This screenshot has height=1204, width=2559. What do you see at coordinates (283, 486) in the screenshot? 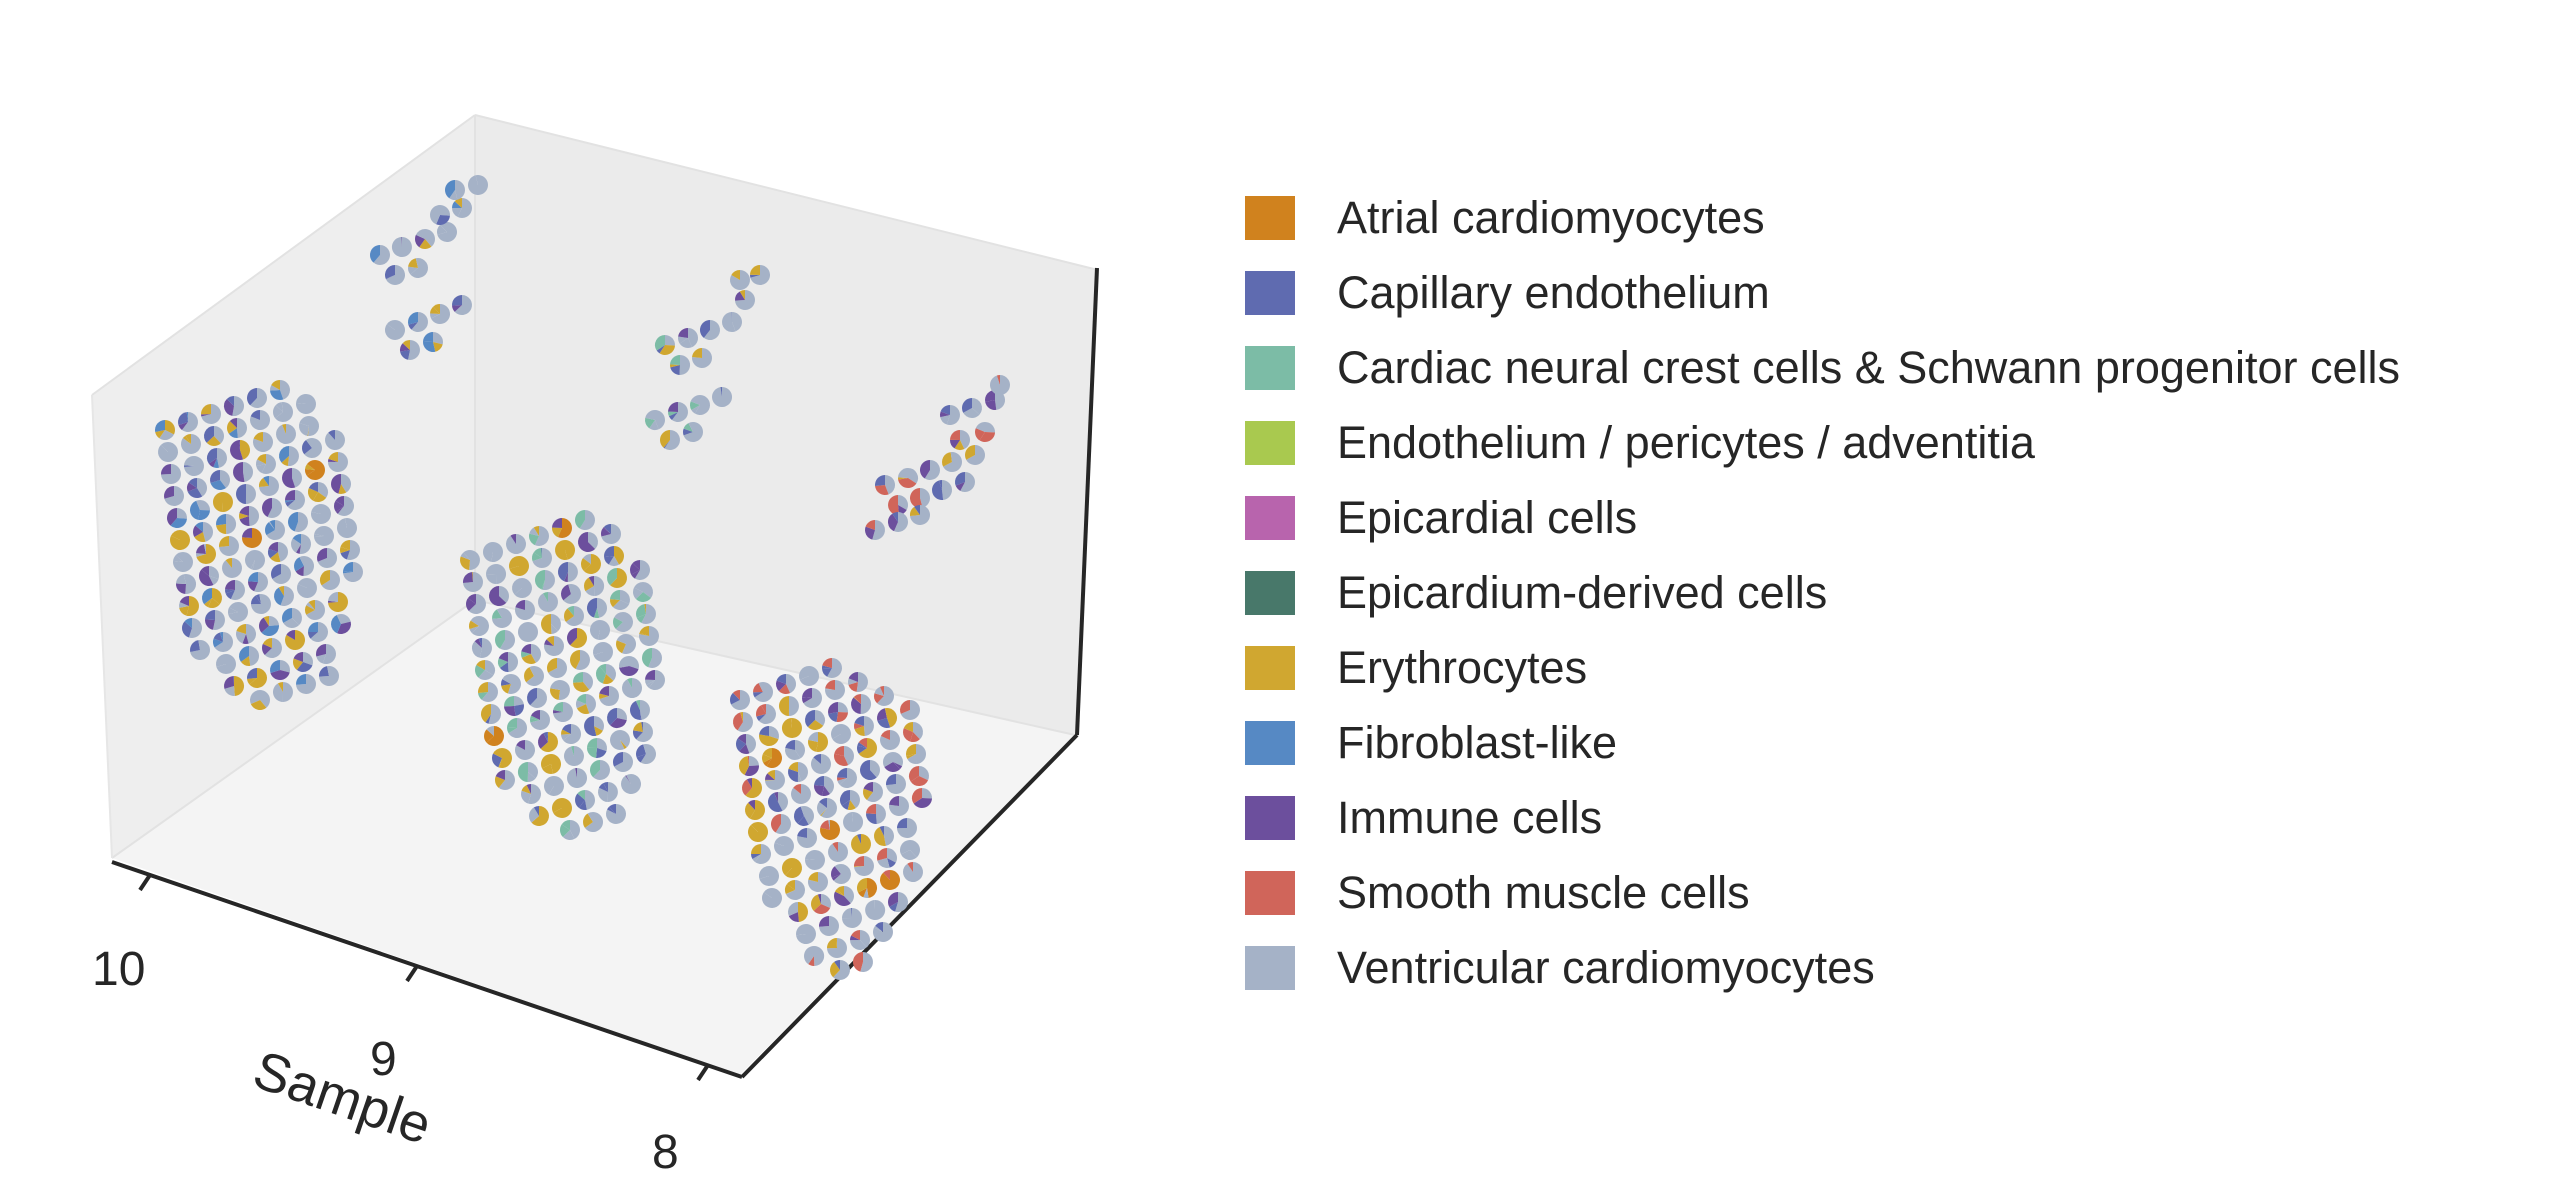
I see `back-left-pane` at bounding box center [283, 486].